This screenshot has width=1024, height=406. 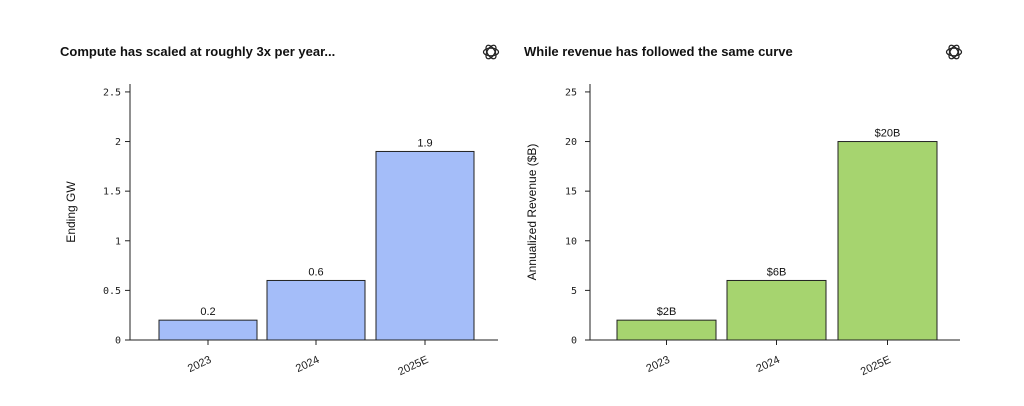 What do you see at coordinates (112, 192) in the screenshot?
I see `y-tick-label: 1.5` at bounding box center [112, 192].